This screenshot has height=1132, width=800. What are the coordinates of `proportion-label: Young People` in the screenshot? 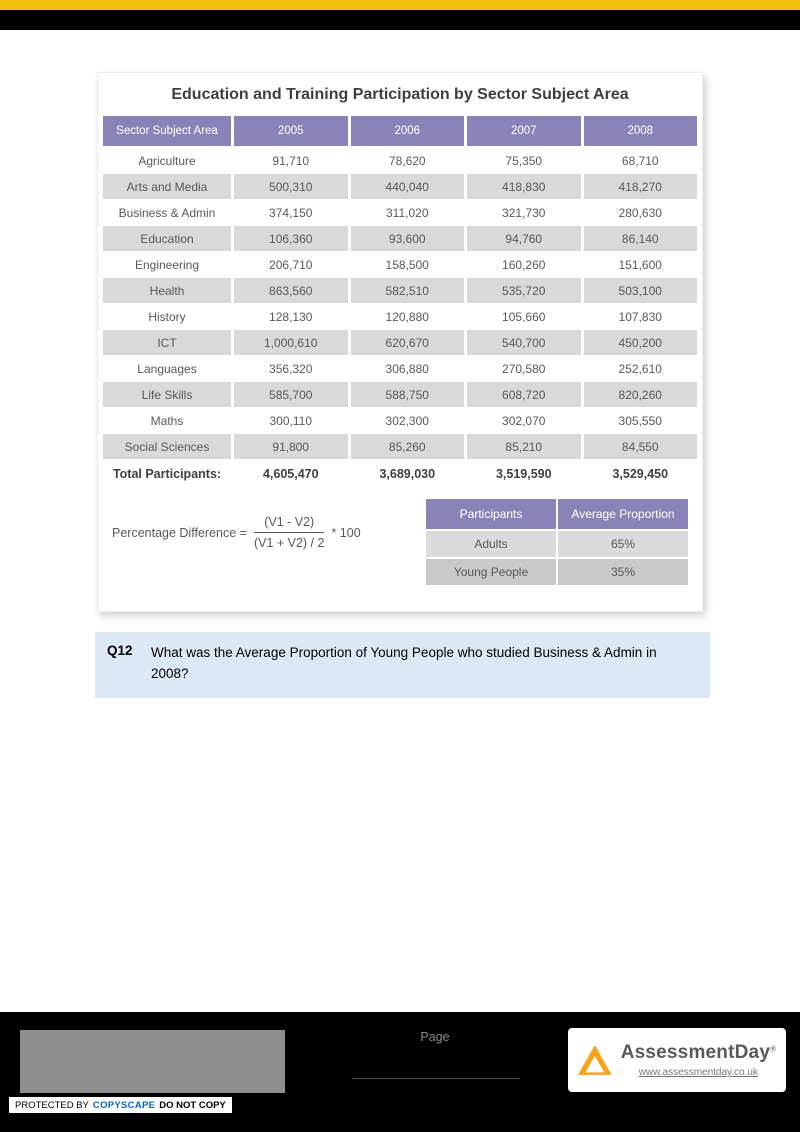 It's located at (491, 572).